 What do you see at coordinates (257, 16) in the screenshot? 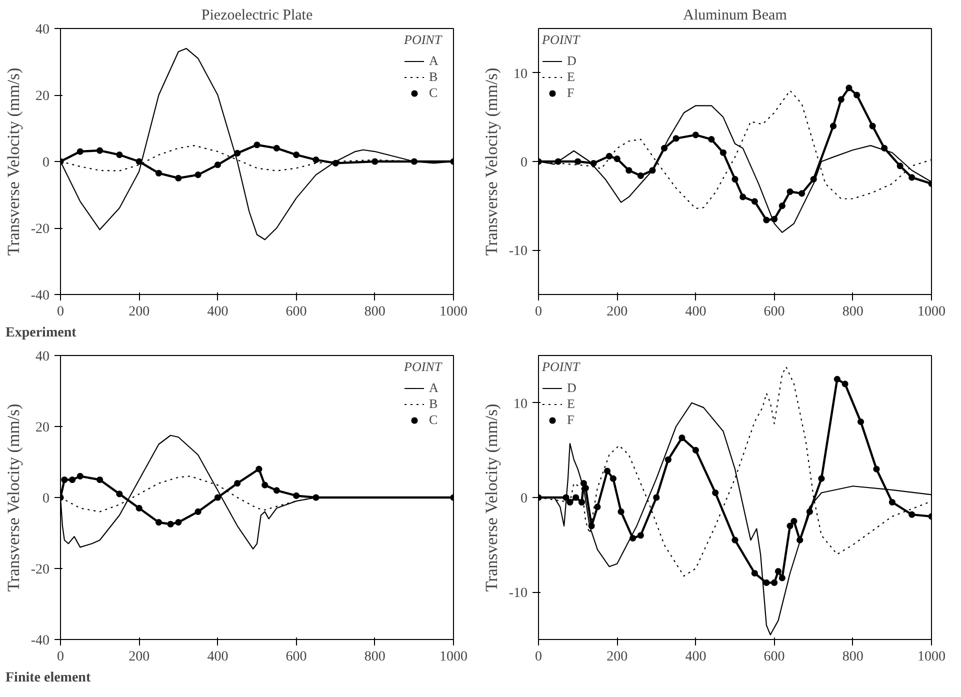
I see `chart-title: Piezoelectric Plate` at bounding box center [257, 16].